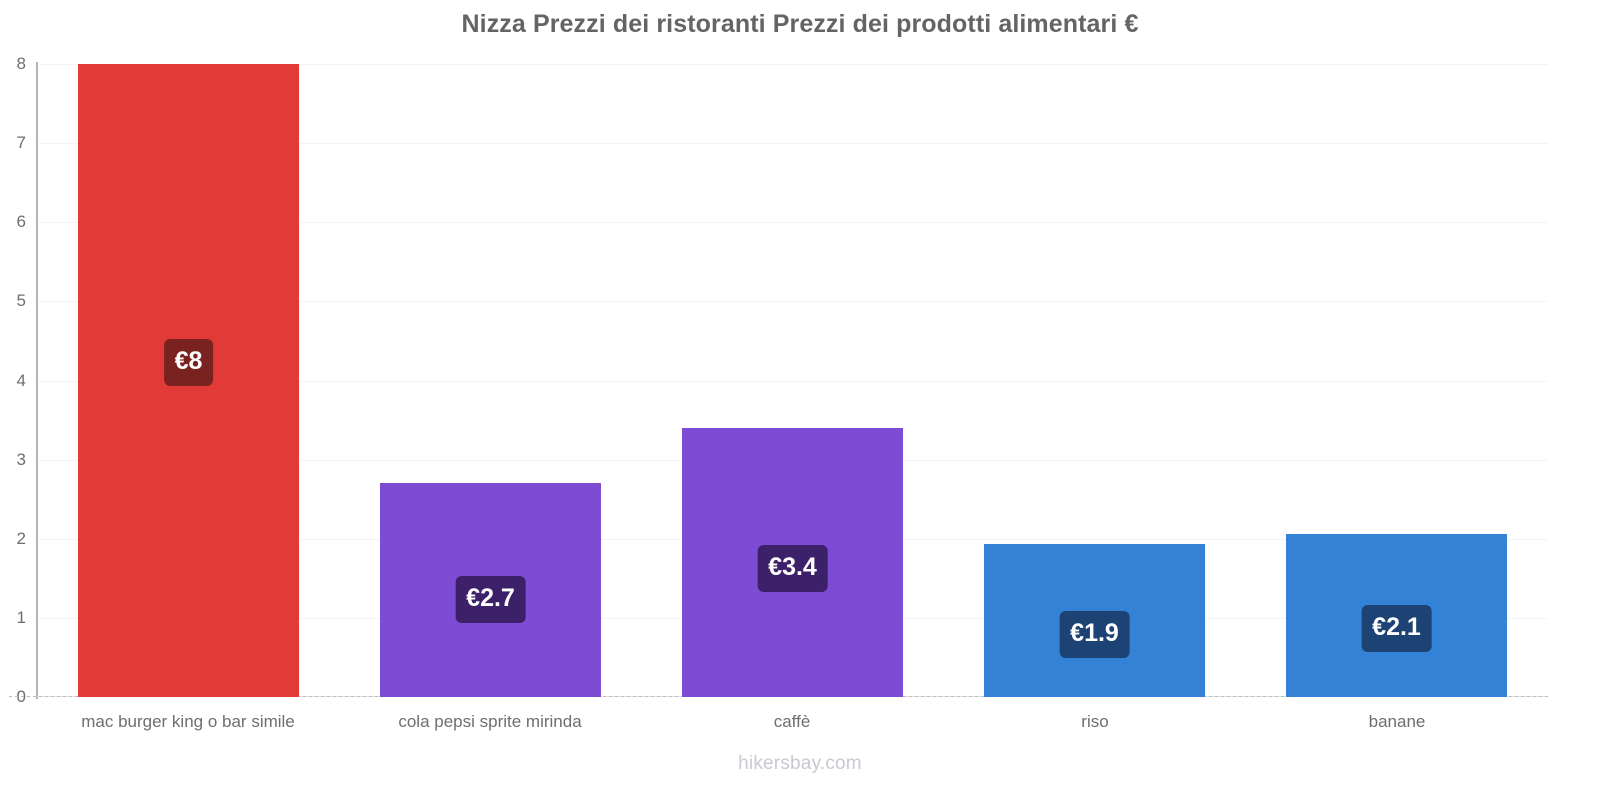  What do you see at coordinates (21, 538) in the screenshot?
I see `y-axis-tick-label: 2` at bounding box center [21, 538].